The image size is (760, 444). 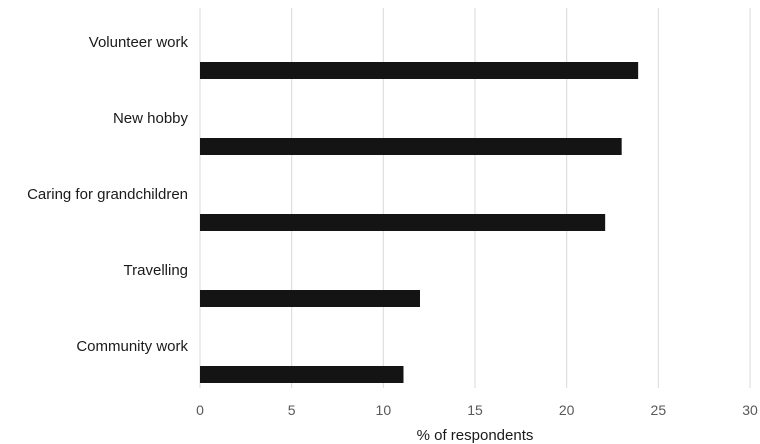 I want to click on x-axis-title: % of respondents, so click(x=475, y=435).